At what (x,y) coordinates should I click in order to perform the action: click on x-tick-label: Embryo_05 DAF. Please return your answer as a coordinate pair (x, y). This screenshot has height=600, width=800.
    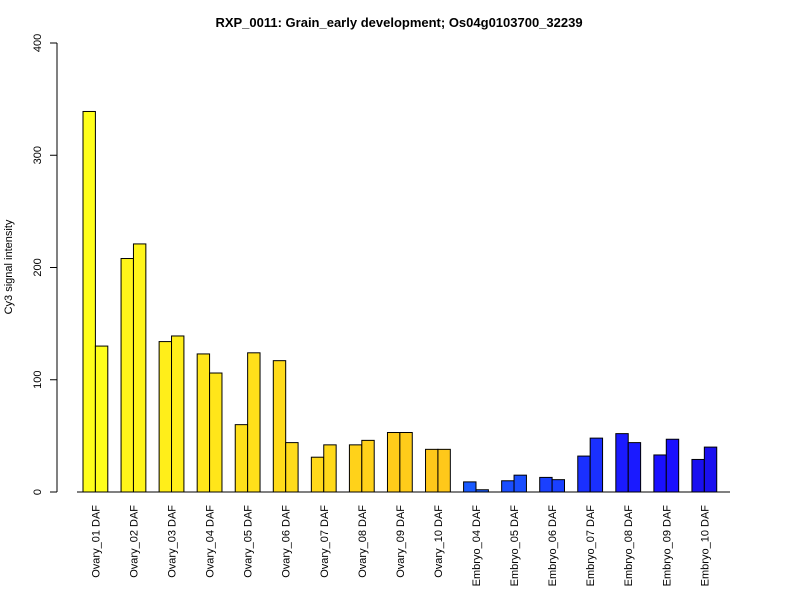
    Looking at the image, I should click on (515, 546).